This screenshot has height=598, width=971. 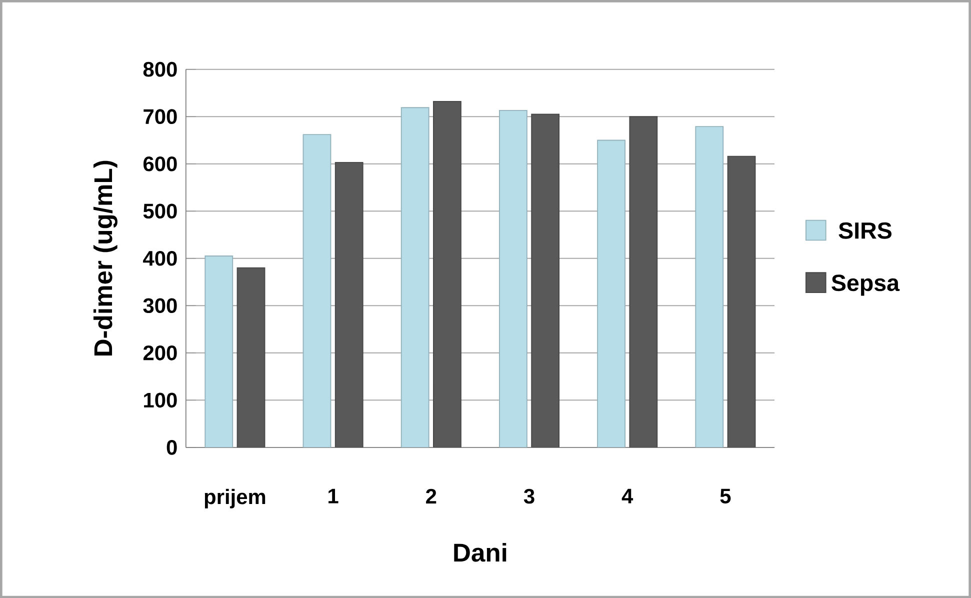 What do you see at coordinates (160, 164) in the screenshot?
I see `y-tick-label: 600` at bounding box center [160, 164].